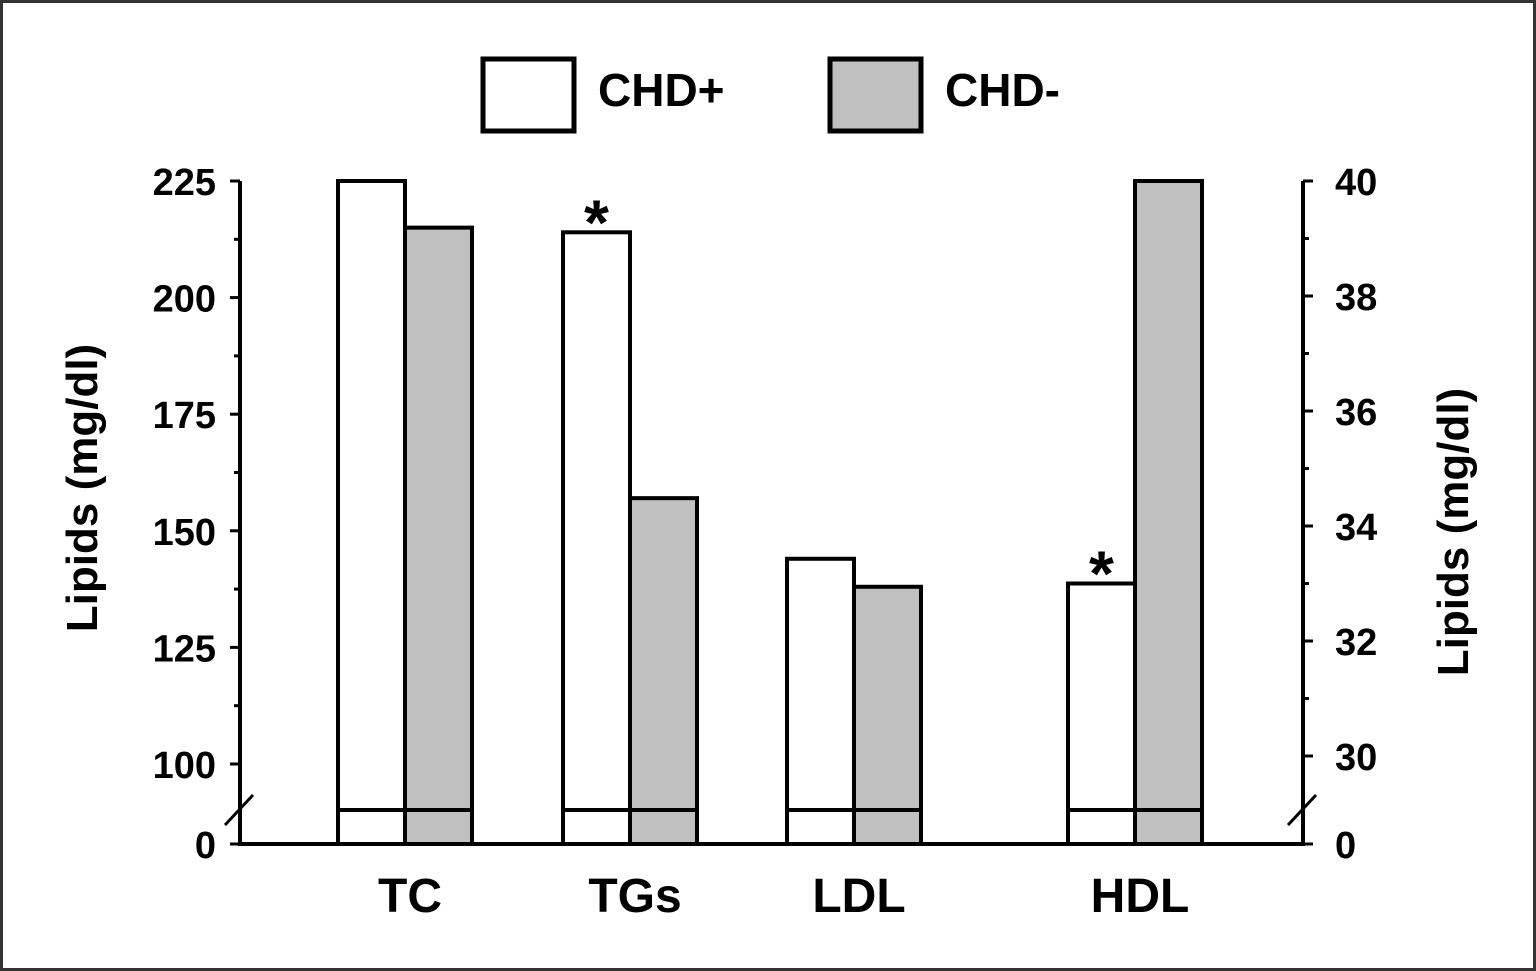 Image resolution: width=1536 pixels, height=971 pixels. What do you see at coordinates (1356, 298) in the screenshot?
I see `right-tick-label: 38` at bounding box center [1356, 298].